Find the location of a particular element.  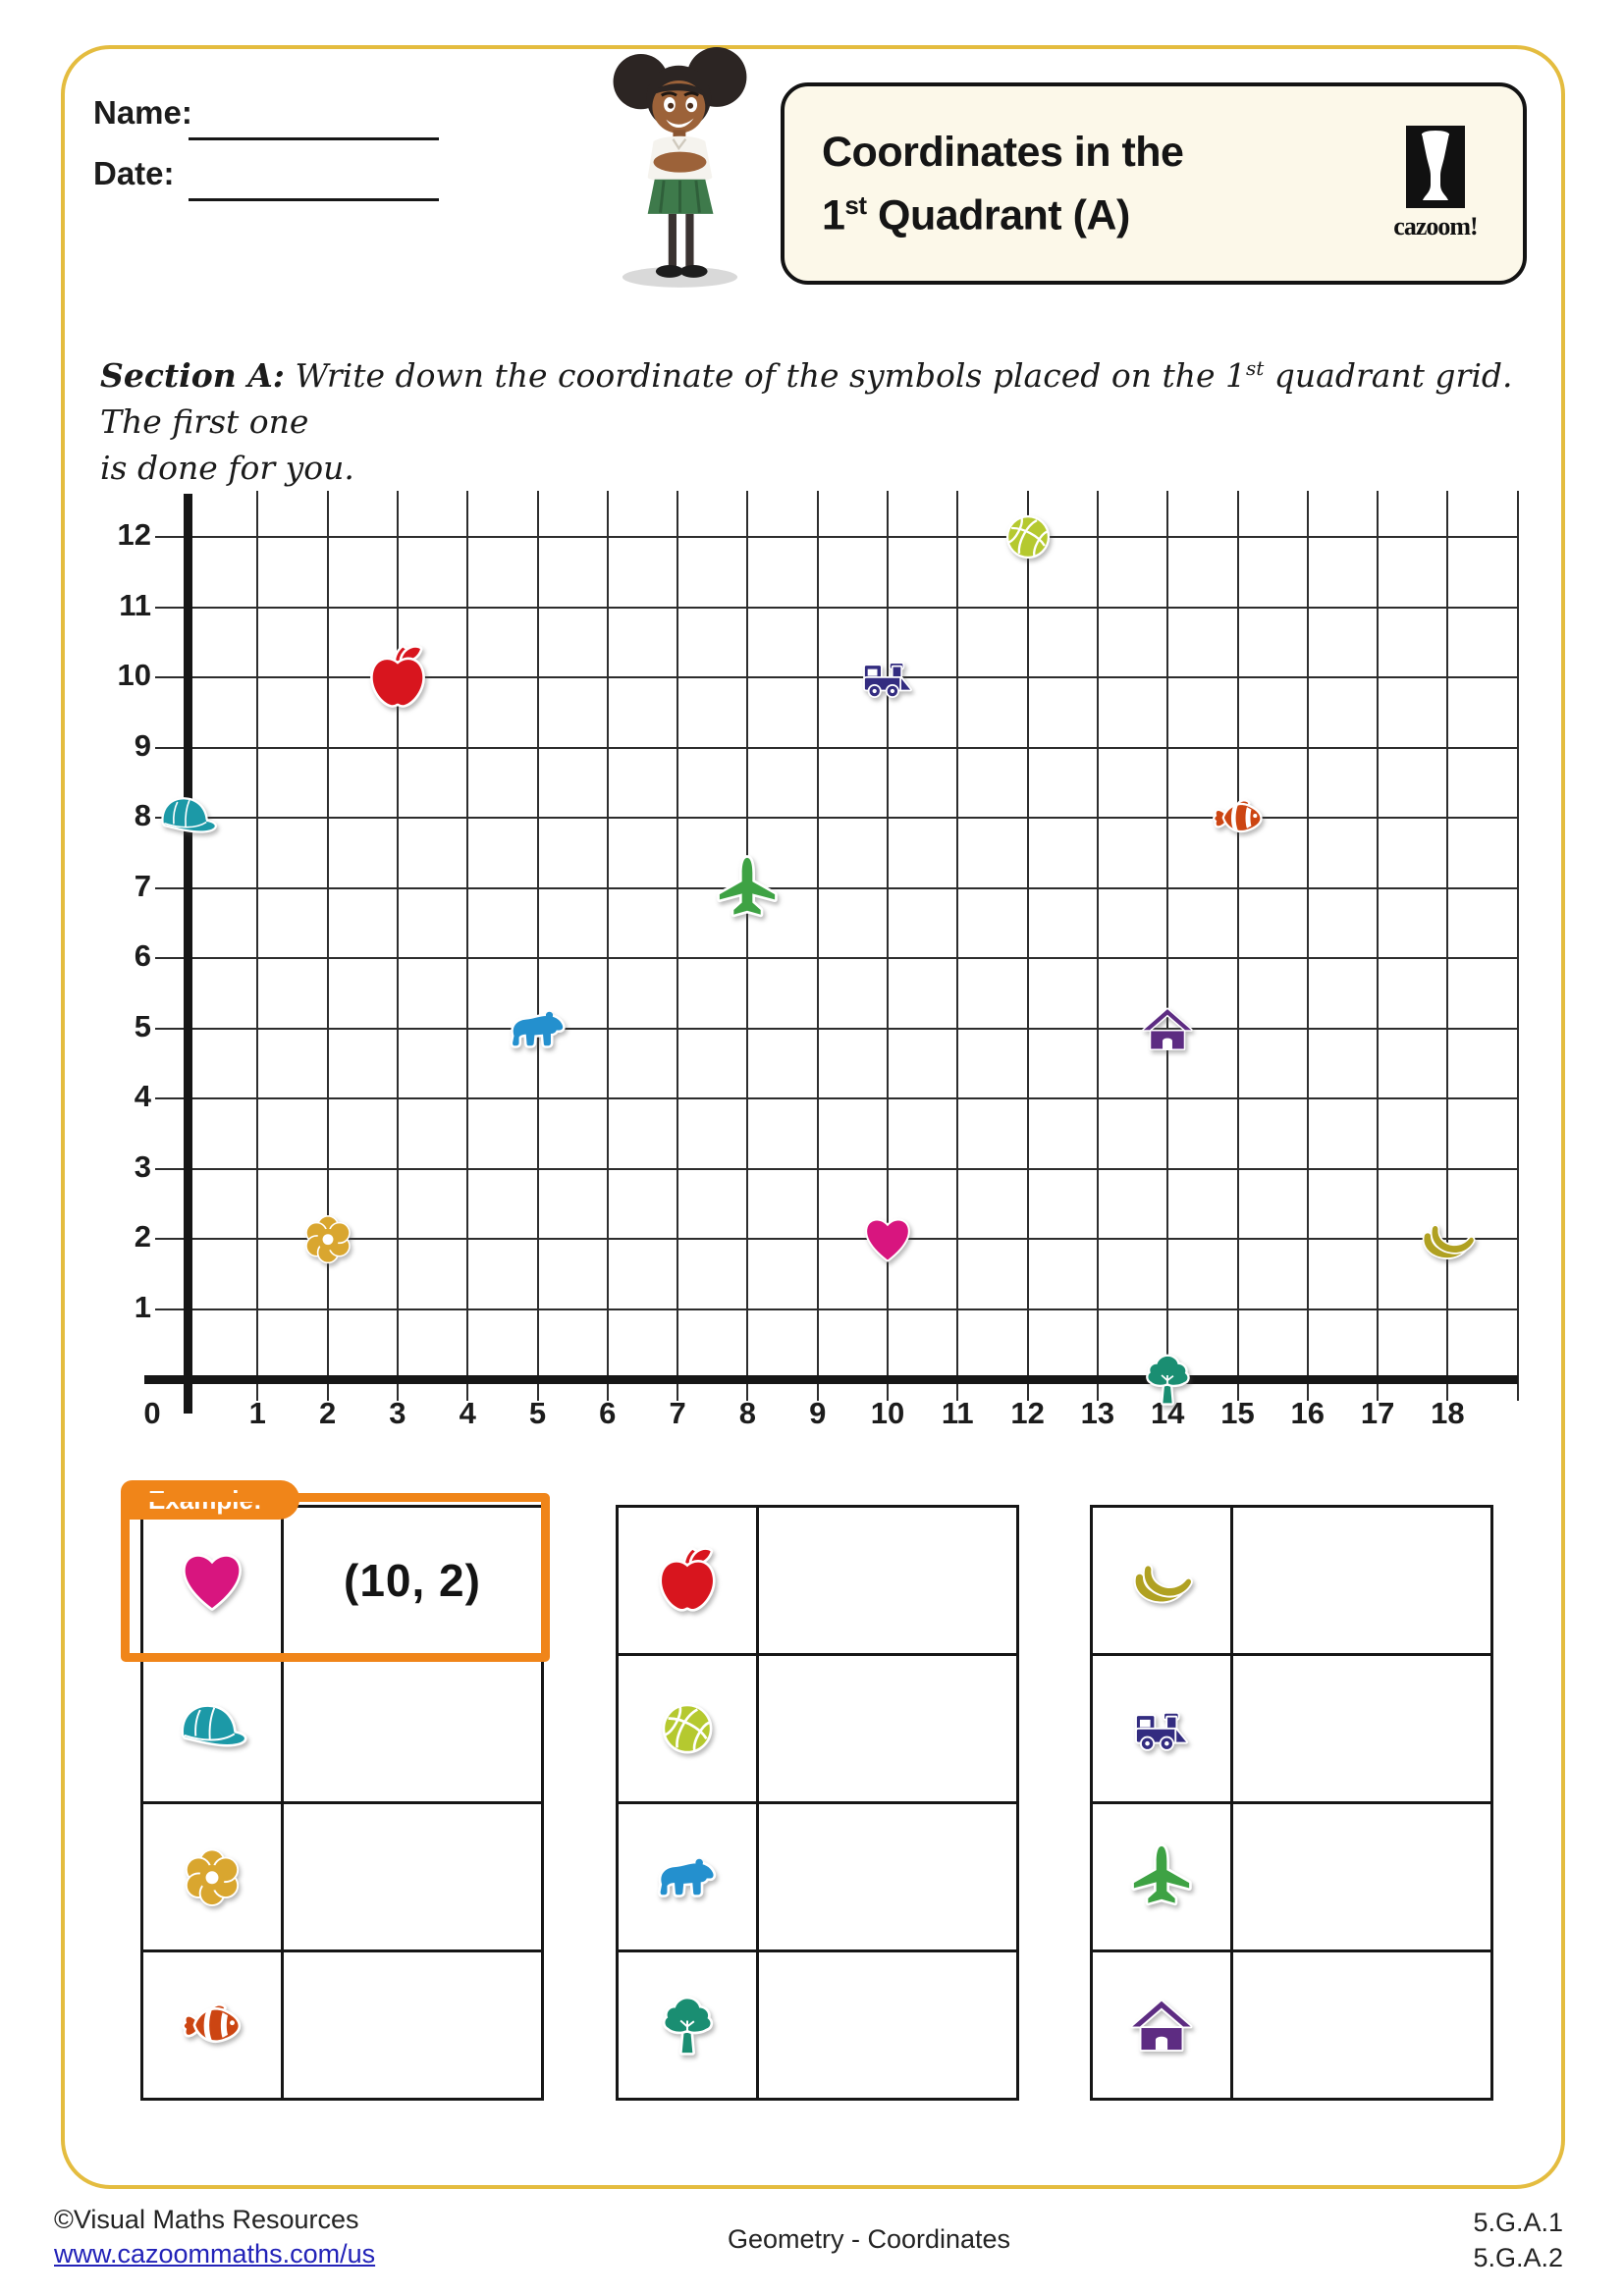

example-tab: Example: is located at coordinates (210, 1500).